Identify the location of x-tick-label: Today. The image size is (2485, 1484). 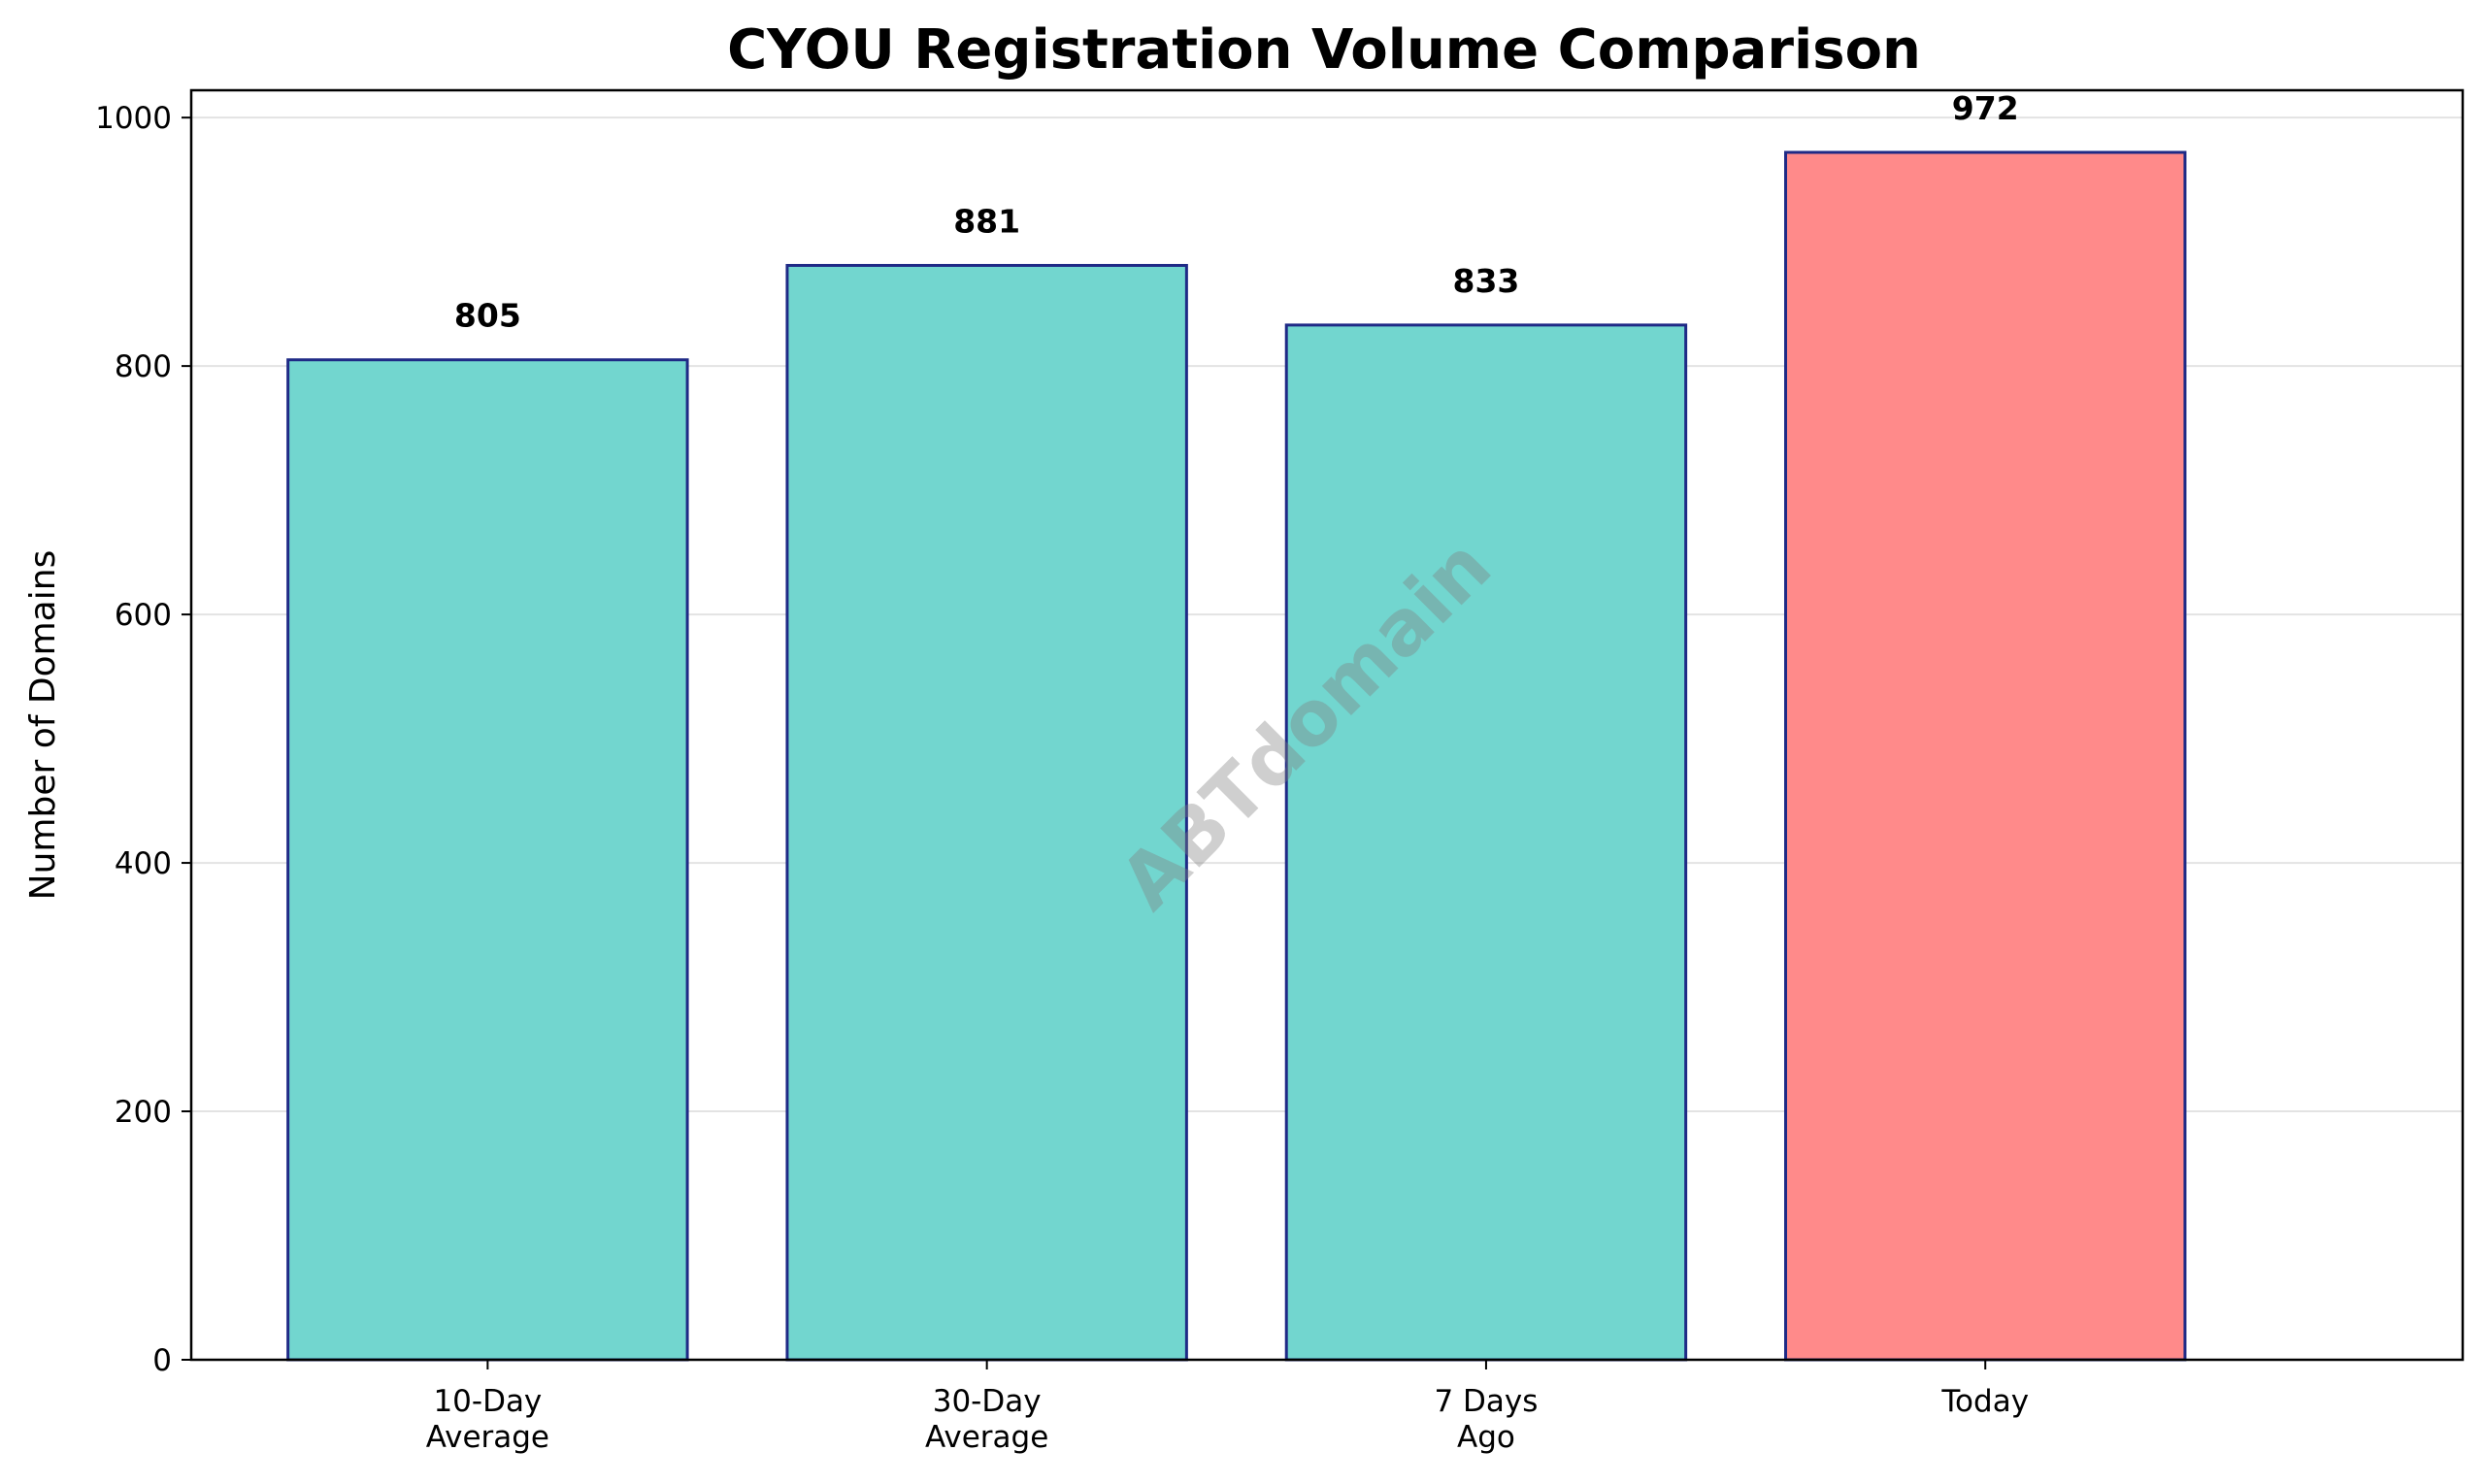
(1985, 1401).